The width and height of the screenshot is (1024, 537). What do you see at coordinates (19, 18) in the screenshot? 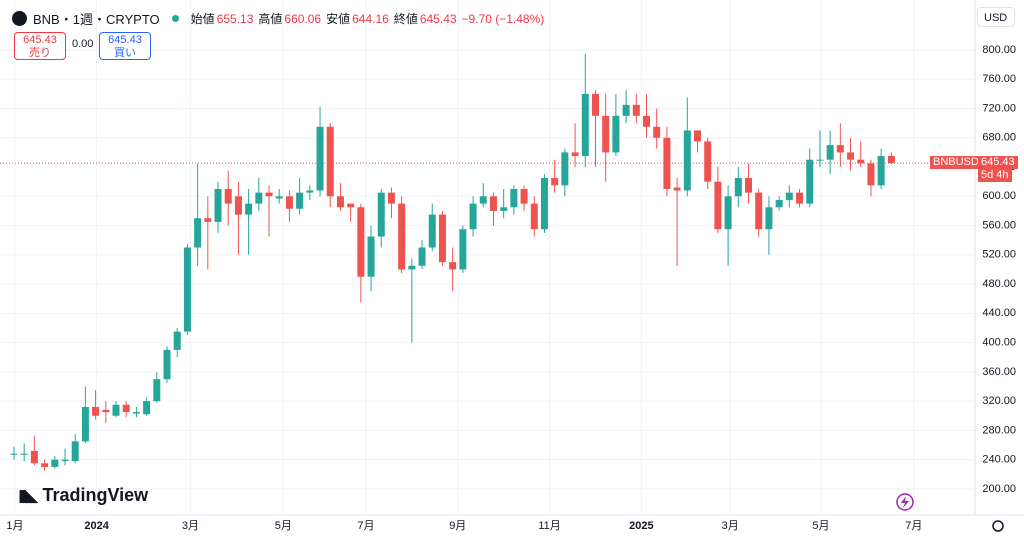
I see `symbol-icon` at bounding box center [19, 18].